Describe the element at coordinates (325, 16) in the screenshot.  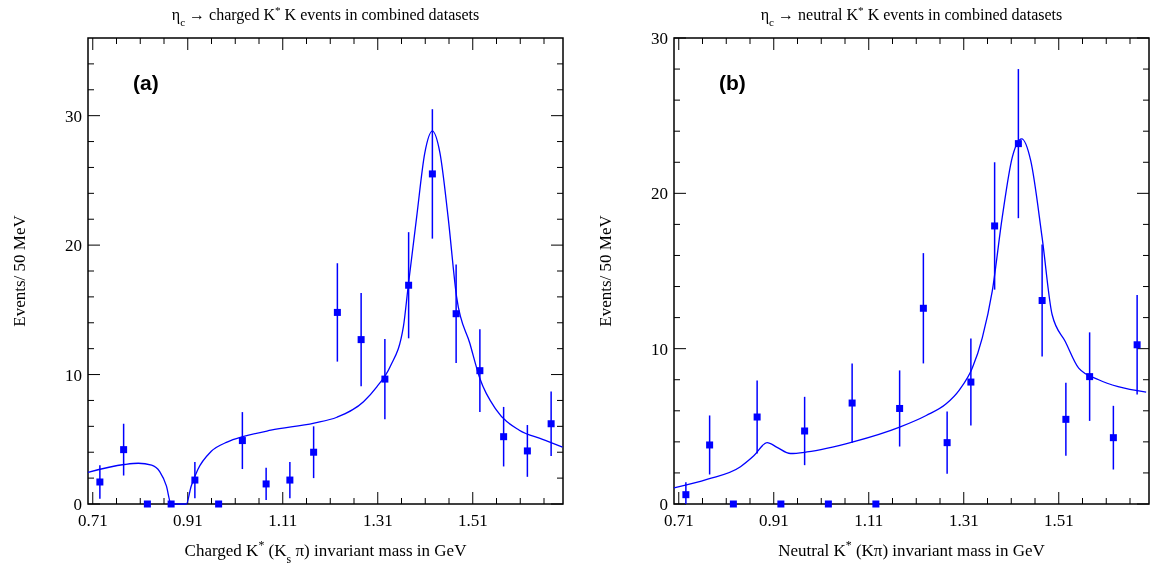
I see `chart-title: η$_{c}$ → charged K$^{*}$ K events in combined datasets` at that location.